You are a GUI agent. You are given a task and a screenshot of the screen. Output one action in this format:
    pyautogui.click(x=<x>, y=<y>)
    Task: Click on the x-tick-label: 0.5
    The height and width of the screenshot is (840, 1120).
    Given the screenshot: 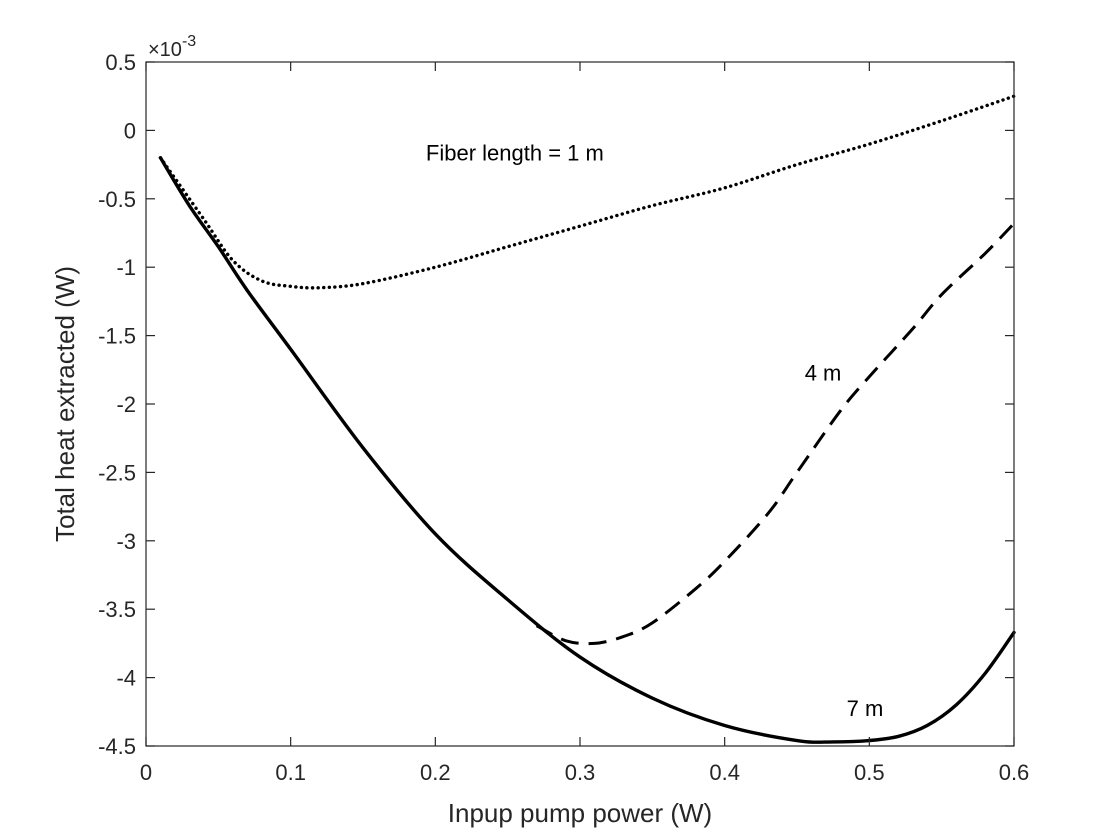 What is the action you would take?
    pyautogui.click(x=869, y=772)
    